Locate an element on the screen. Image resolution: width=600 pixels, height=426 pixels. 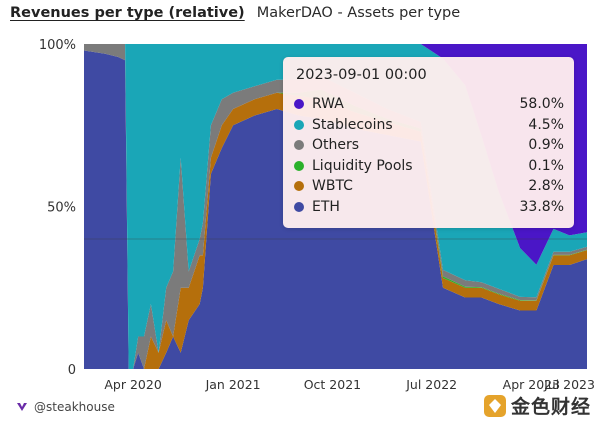
watermark-text: 金色财经 is located at coordinates (551, 407).